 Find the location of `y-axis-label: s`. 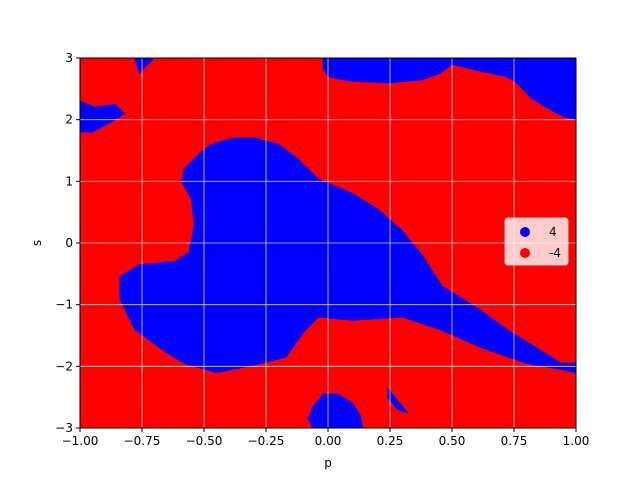

y-axis-label: s is located at coordinates (37, 243).